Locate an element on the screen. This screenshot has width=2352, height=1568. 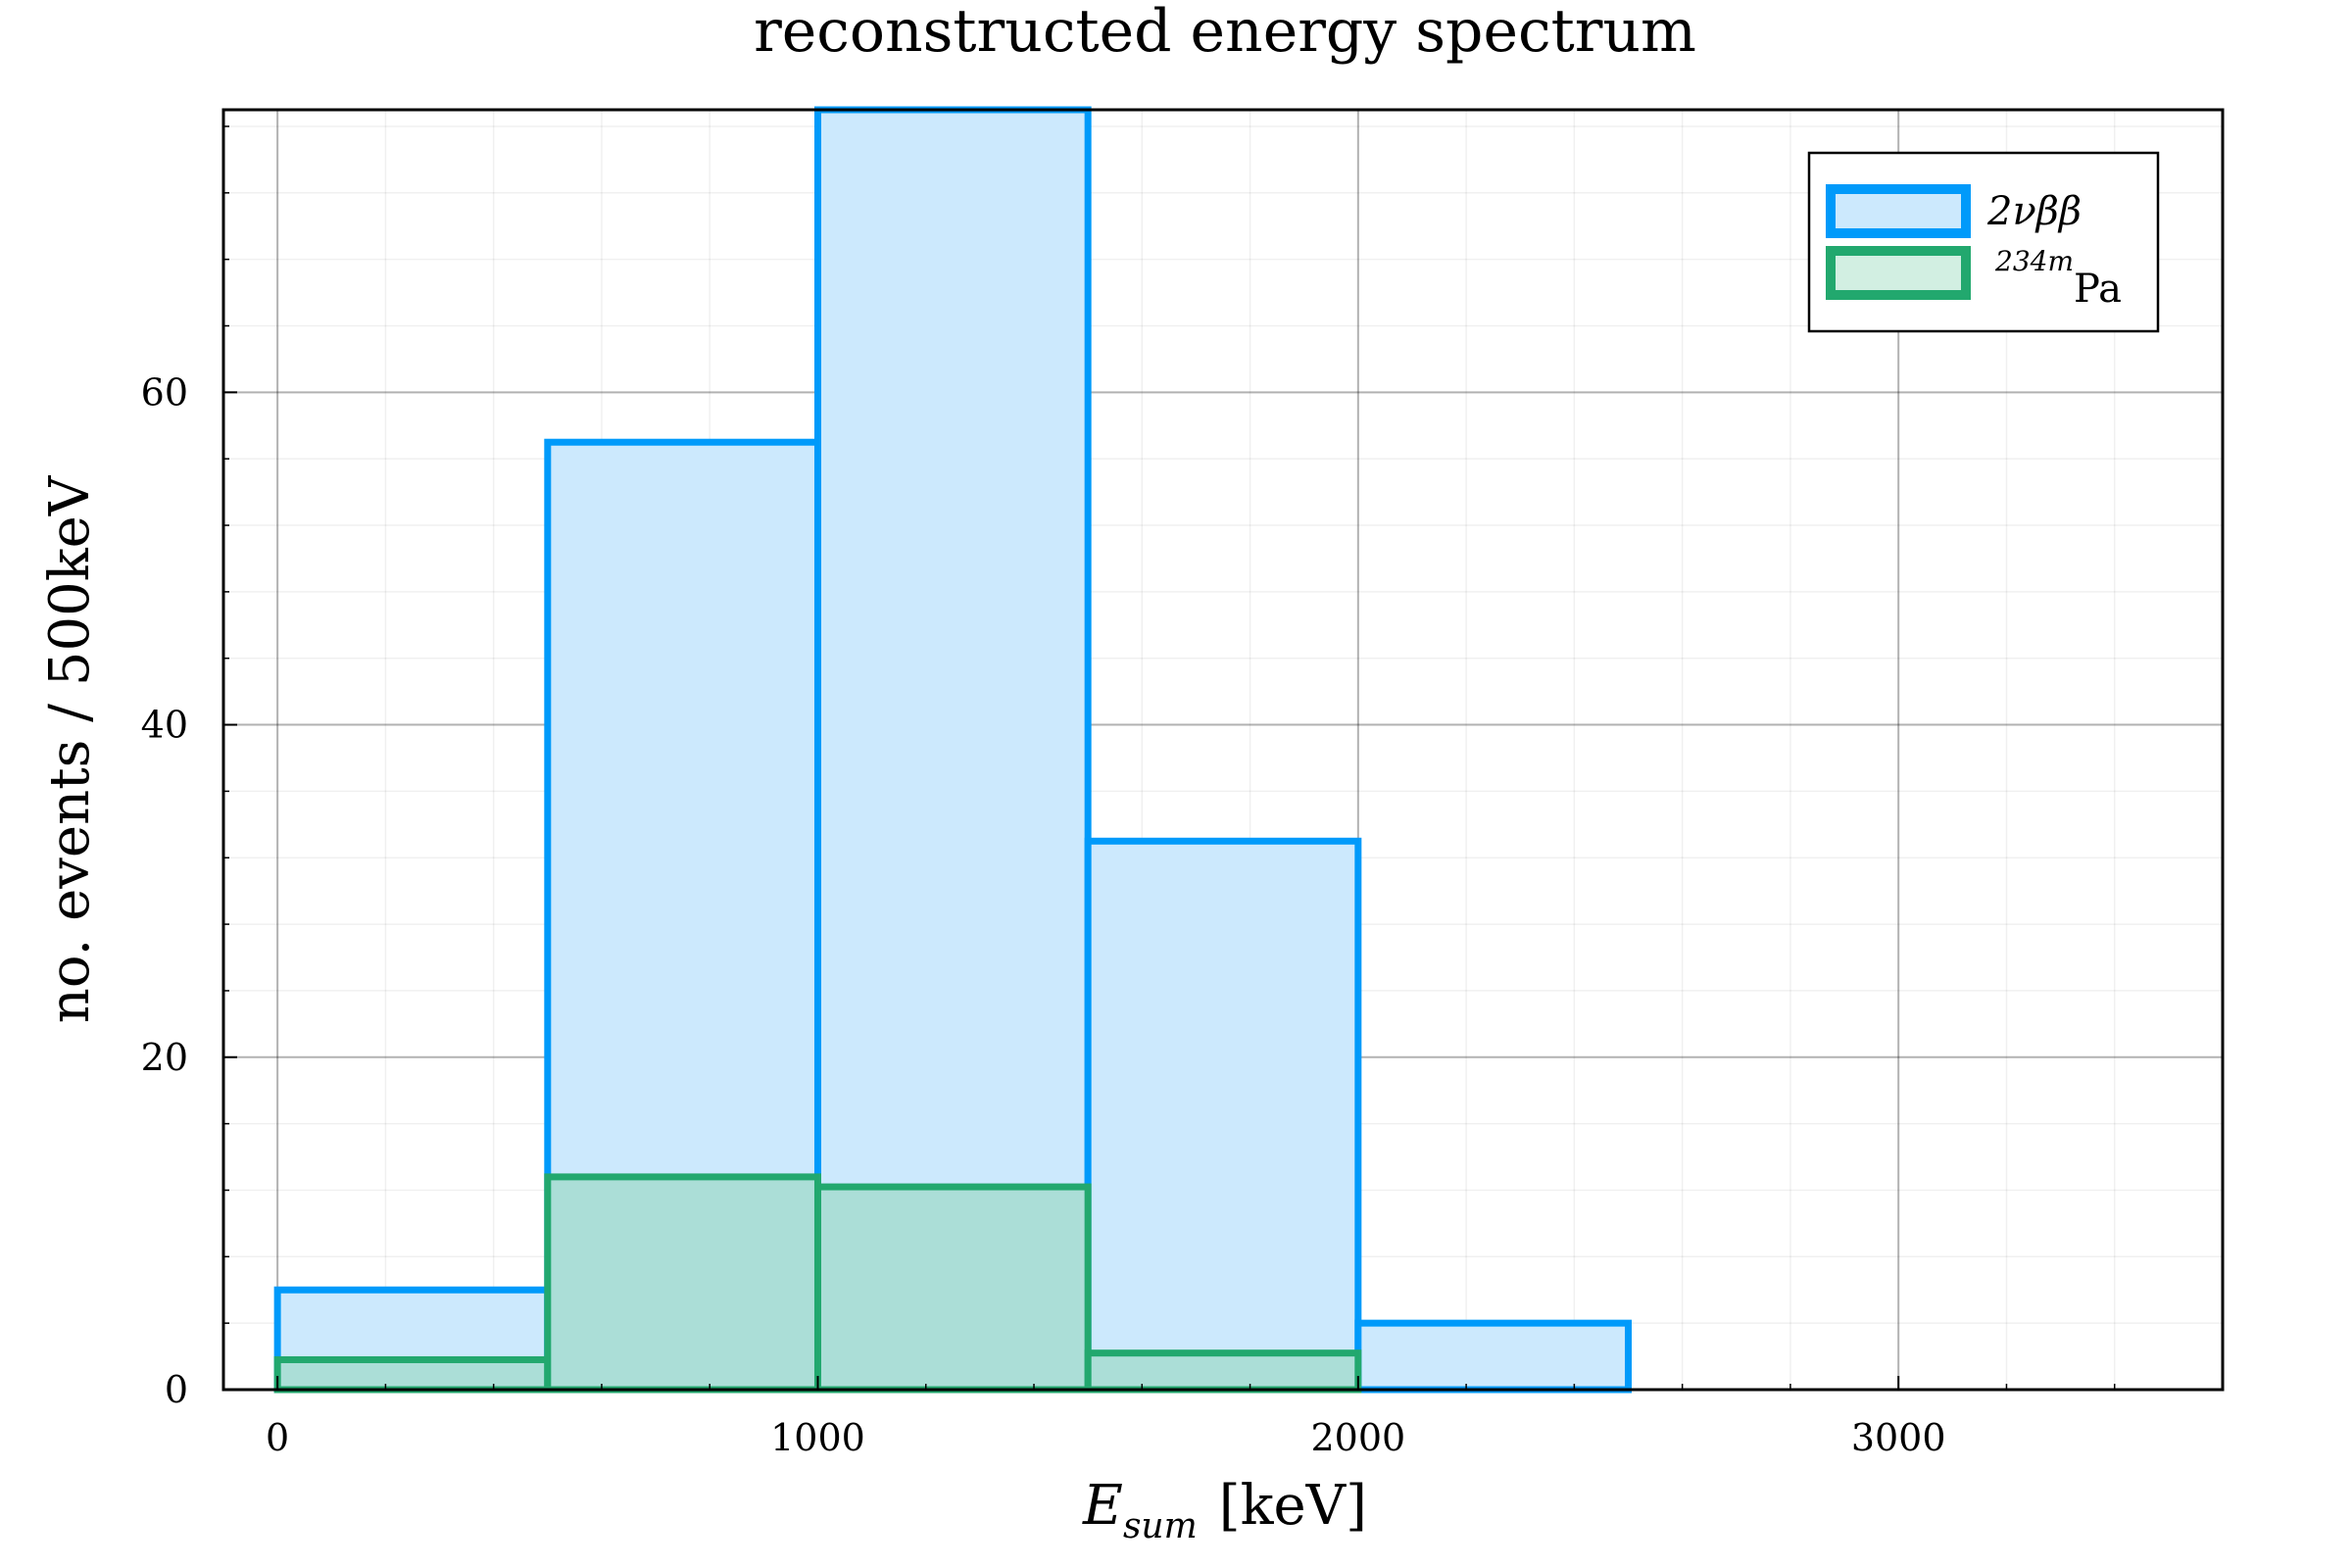
x-tick-label: 1000 is located at coordinates (817, 1437).